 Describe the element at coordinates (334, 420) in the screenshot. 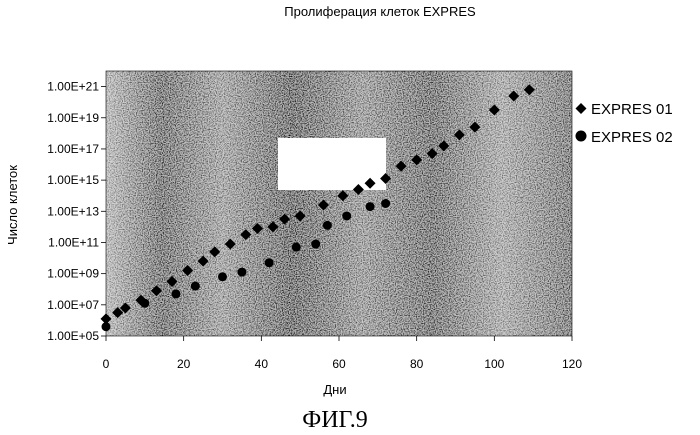

I see `figure-caption: ФИГ.9` at that location.